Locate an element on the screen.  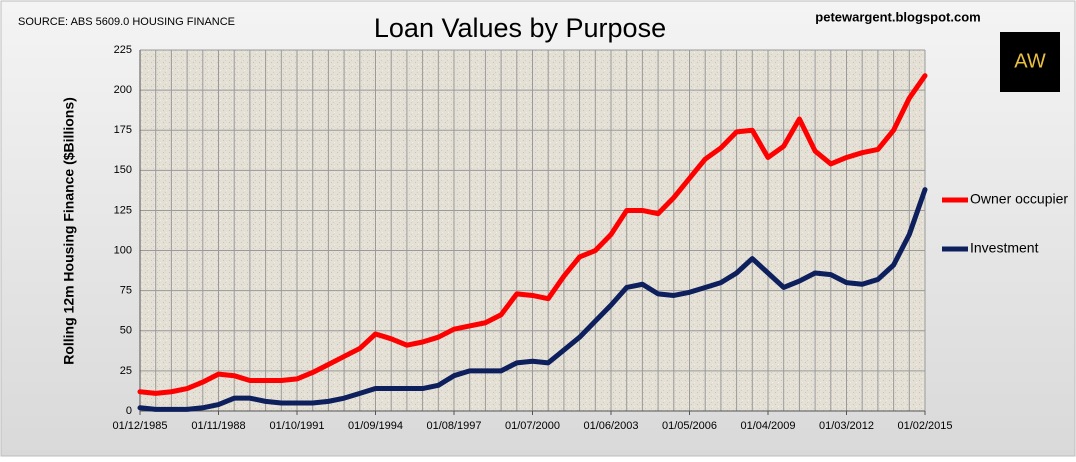
x-tick-label: 01/03/2012 is located at coordinates (846, 426).